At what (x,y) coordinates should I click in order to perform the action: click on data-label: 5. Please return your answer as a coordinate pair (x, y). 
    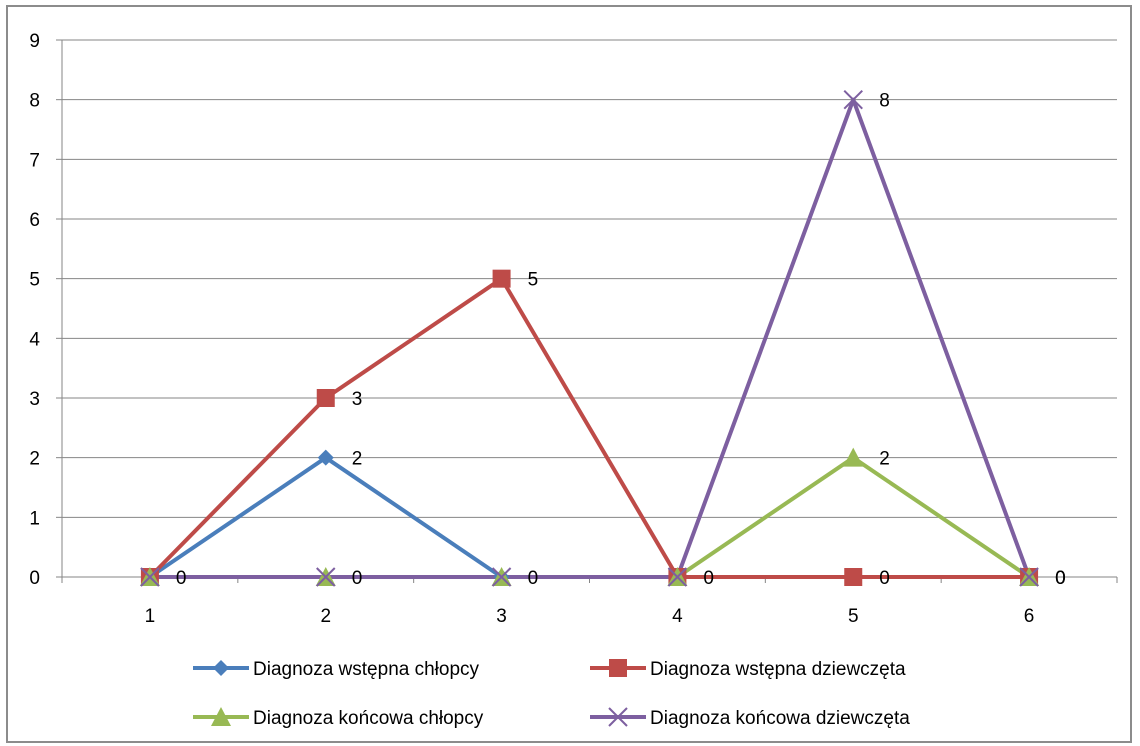
    Looking at the image, I should click on (533, 280).